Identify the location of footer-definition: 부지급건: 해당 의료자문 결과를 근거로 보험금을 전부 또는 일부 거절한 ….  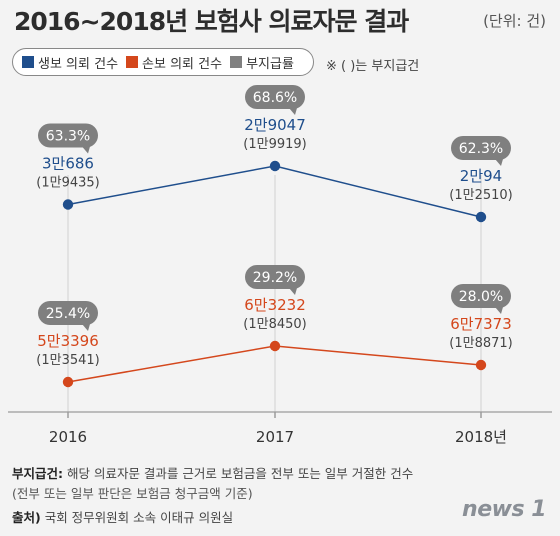
(212, 472).